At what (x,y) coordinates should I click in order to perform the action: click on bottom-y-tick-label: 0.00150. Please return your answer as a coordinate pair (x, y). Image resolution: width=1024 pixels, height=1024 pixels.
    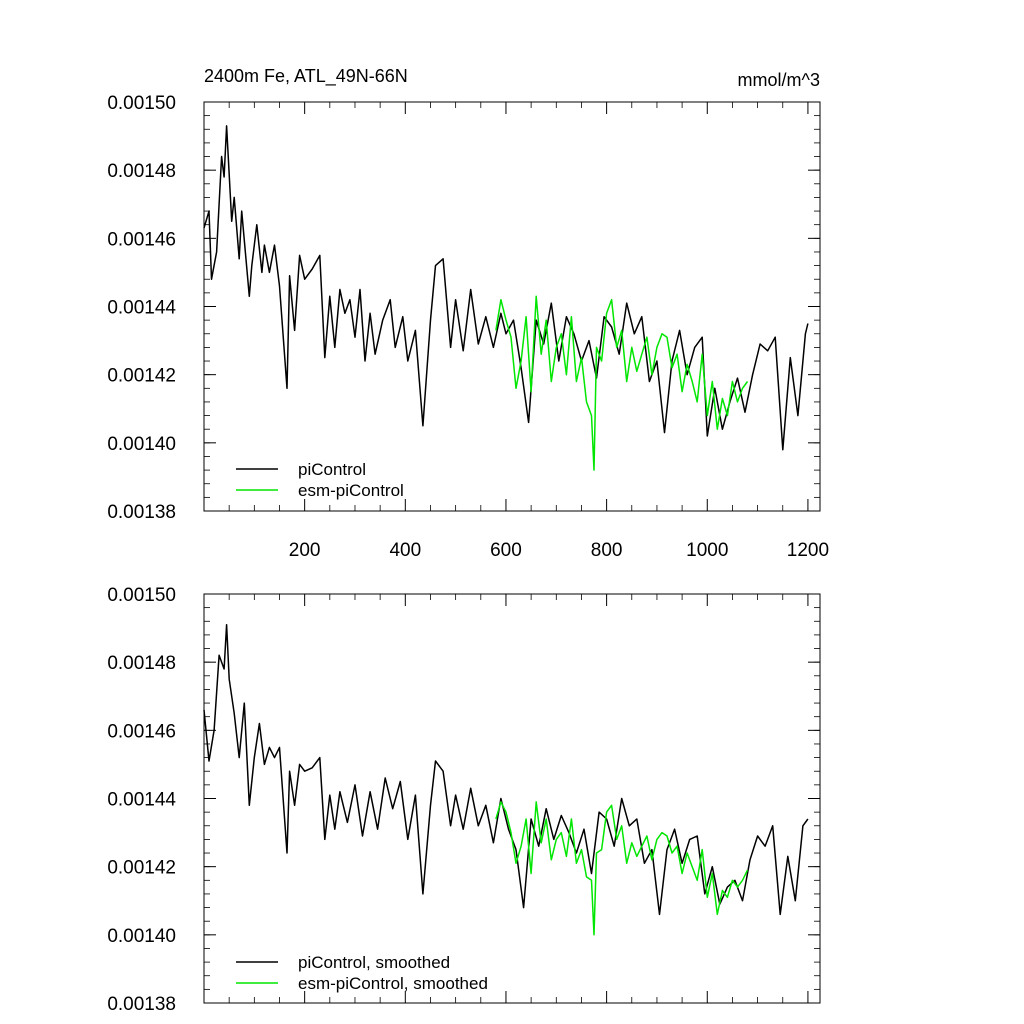
    Looking at the image, I should click on (141, 595).